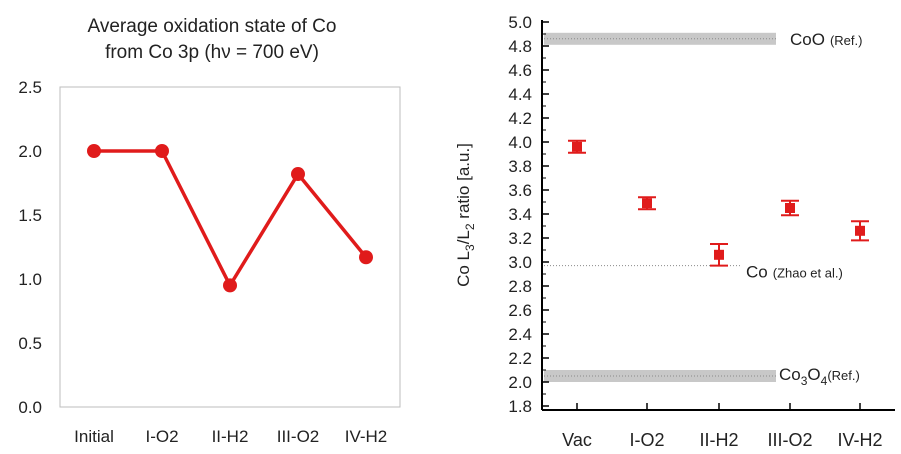 Image resolution: width=901 pixels, height=454 pixels. Describe the element at coordinates (520, 214) in the screenshot. I see `right-y-tick-label: 3.4` at that location.